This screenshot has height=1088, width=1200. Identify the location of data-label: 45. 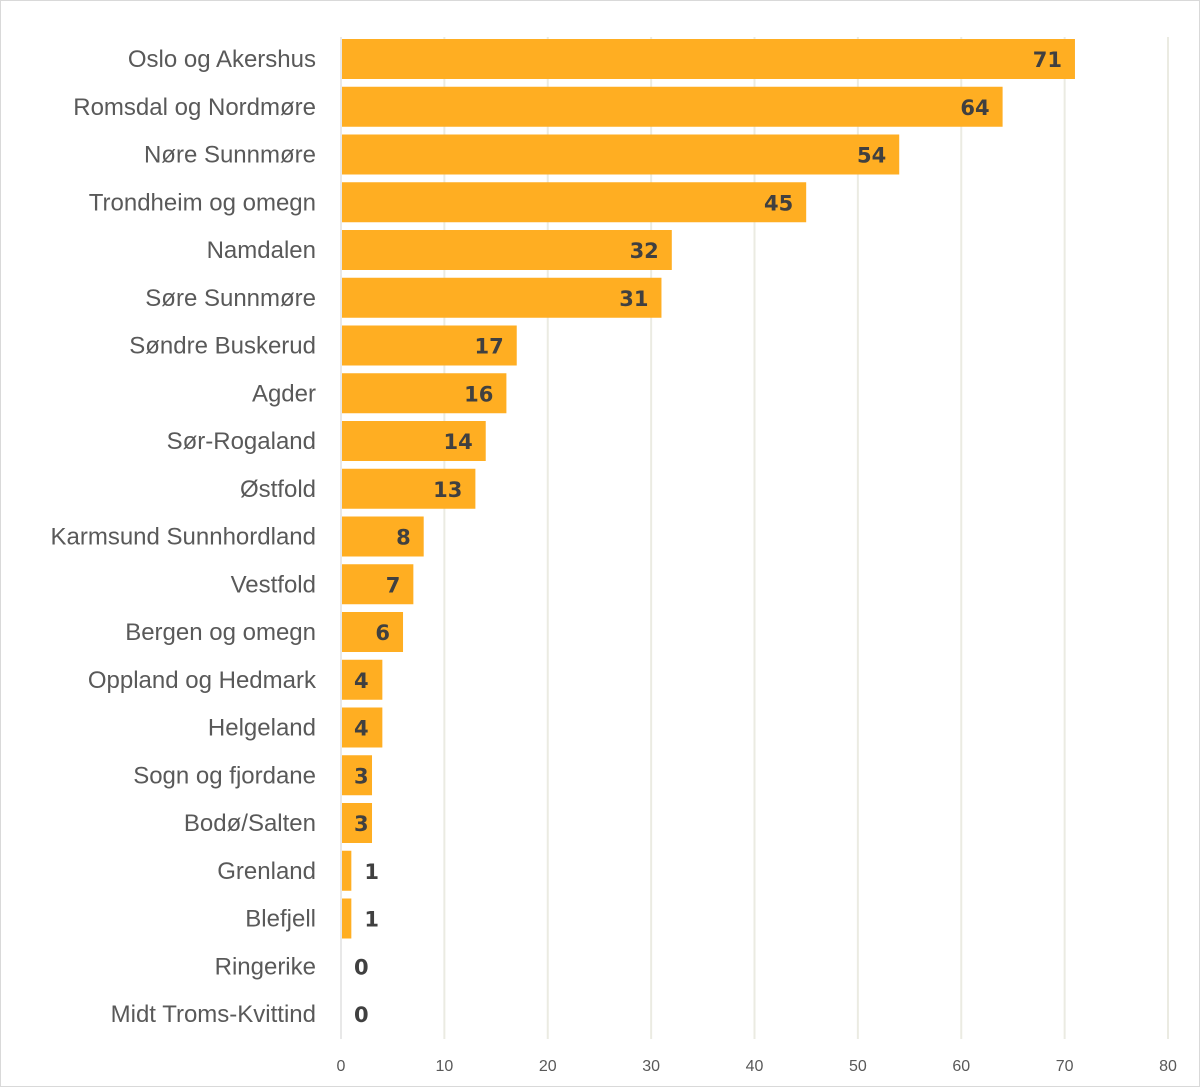
(778, 203).